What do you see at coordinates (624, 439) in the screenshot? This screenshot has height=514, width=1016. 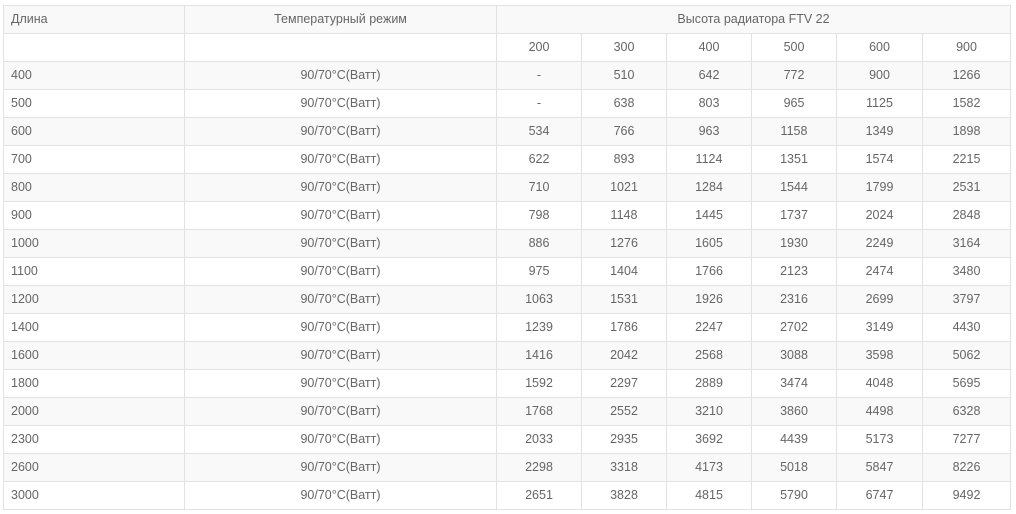 I see `power-cell: 2935` at bounding box center [624, 439].